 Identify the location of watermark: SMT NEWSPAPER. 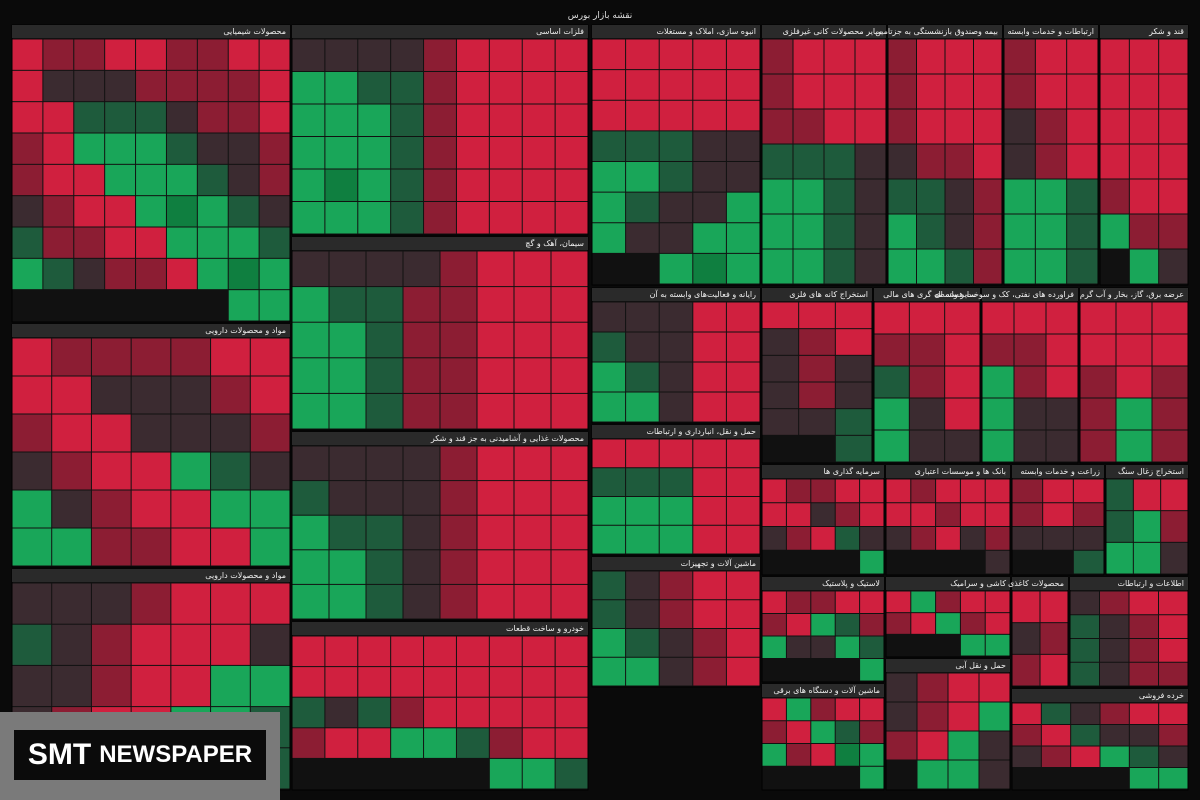
(140, 756).